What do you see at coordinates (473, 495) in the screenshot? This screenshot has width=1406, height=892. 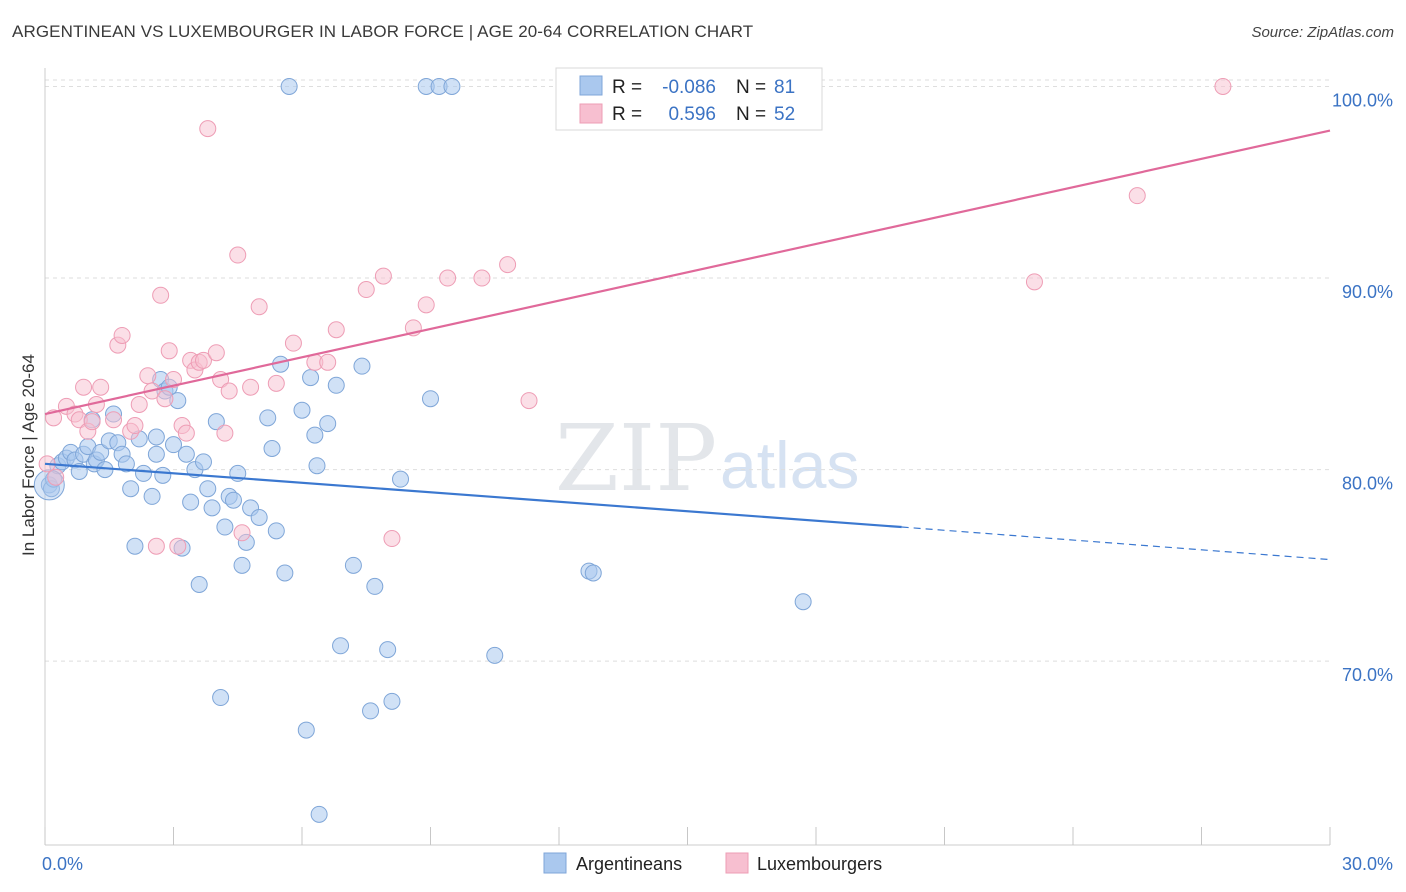 I see `argentineans-trend-line` at bounding box center [473, 495].